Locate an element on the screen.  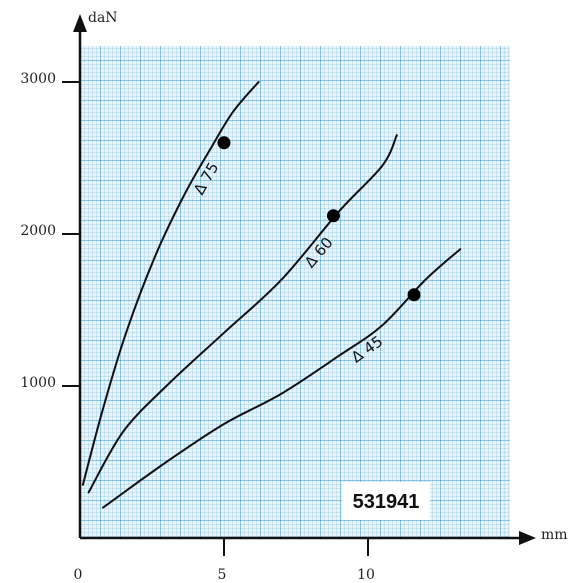
part-number-box: 531941 is located at coordinates (386, 501).